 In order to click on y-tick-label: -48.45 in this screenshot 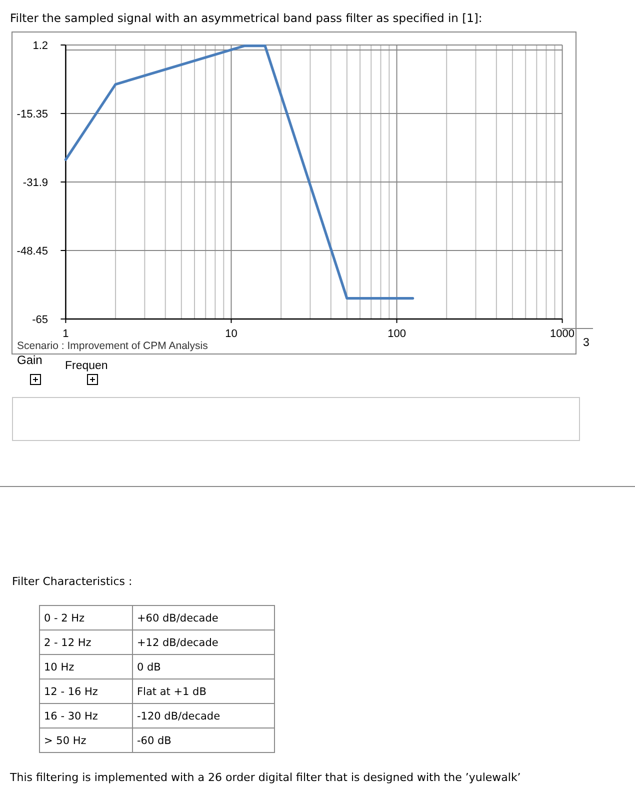, I will do `click(32, 252)`.